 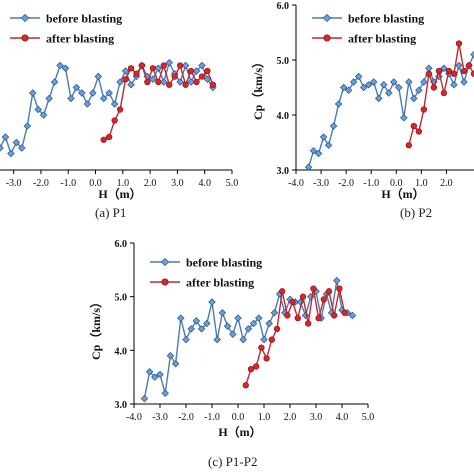 What do you see at coordinates (233, 461) in the screenshot?
I see `caption-p1-p2: (c) P1-P2` at bounding box center [233, 461].